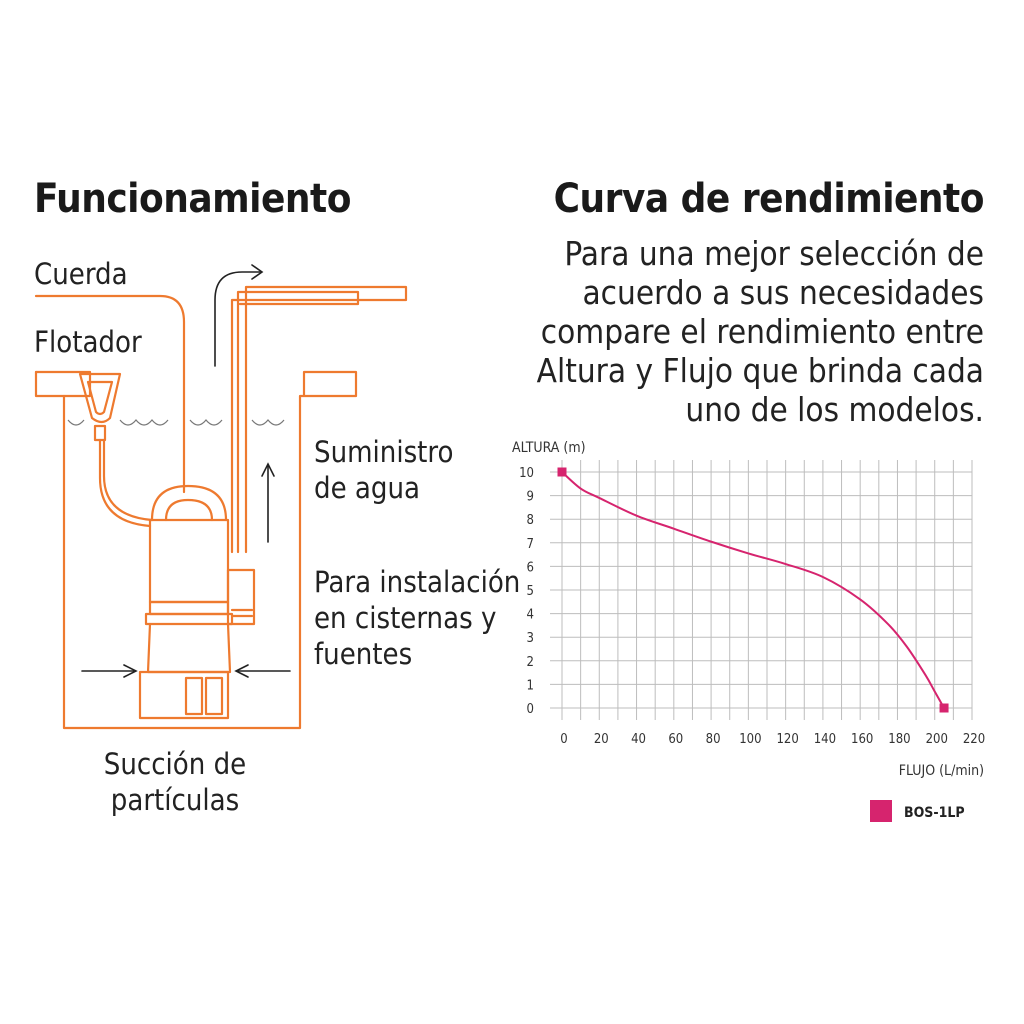 The height and width of the screenshot is (1024, 1024). I want to click on float-body, so click(100, 398).